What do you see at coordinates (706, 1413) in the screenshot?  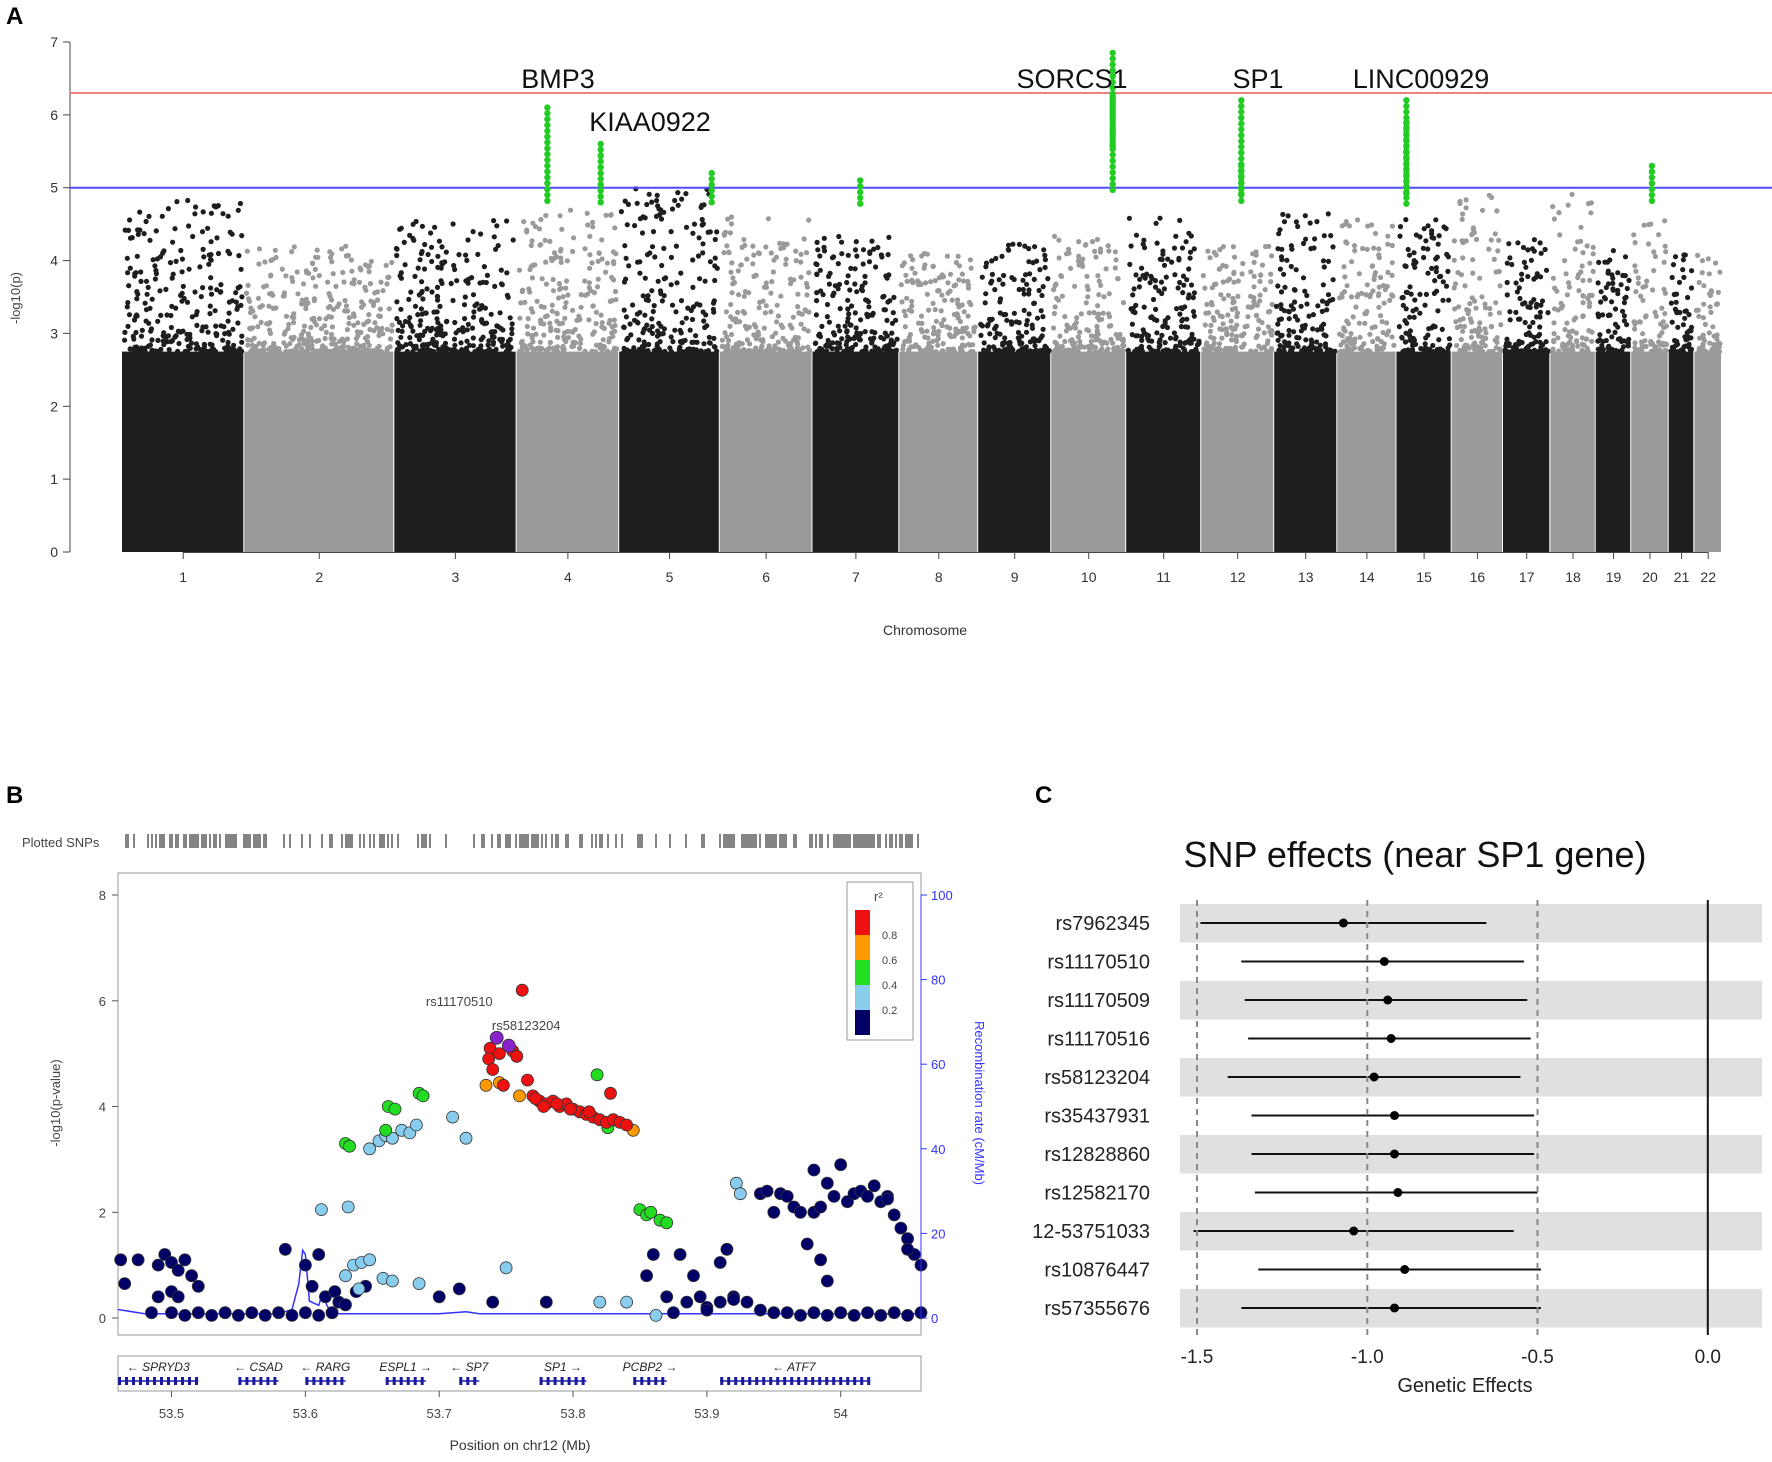 I see `x-tick-label-53.9: 53.9` at bounding box center [706, 1413].